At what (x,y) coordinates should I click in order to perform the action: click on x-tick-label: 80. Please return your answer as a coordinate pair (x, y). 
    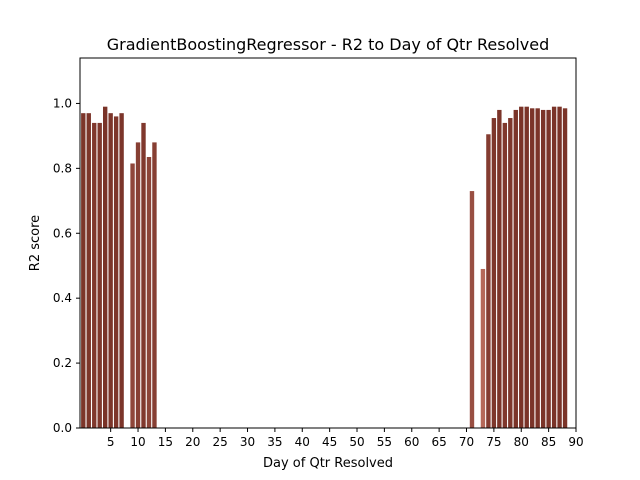
    Looking at the image, I should click on (521, 442).